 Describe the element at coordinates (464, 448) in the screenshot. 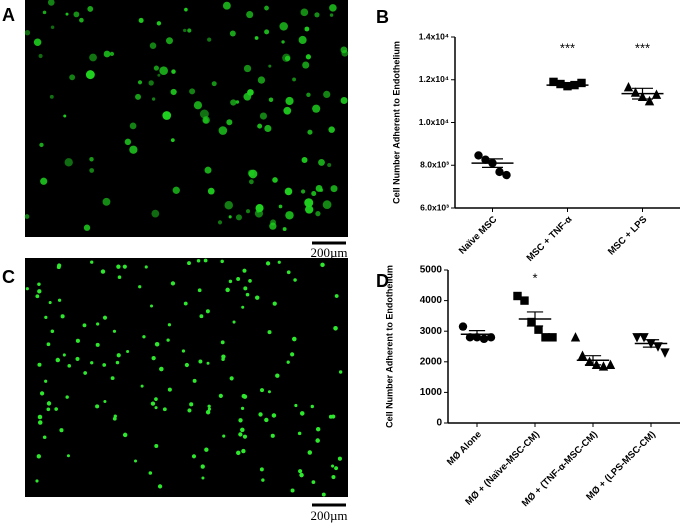

I see `x-tick-label: MØ Alone` at that location.